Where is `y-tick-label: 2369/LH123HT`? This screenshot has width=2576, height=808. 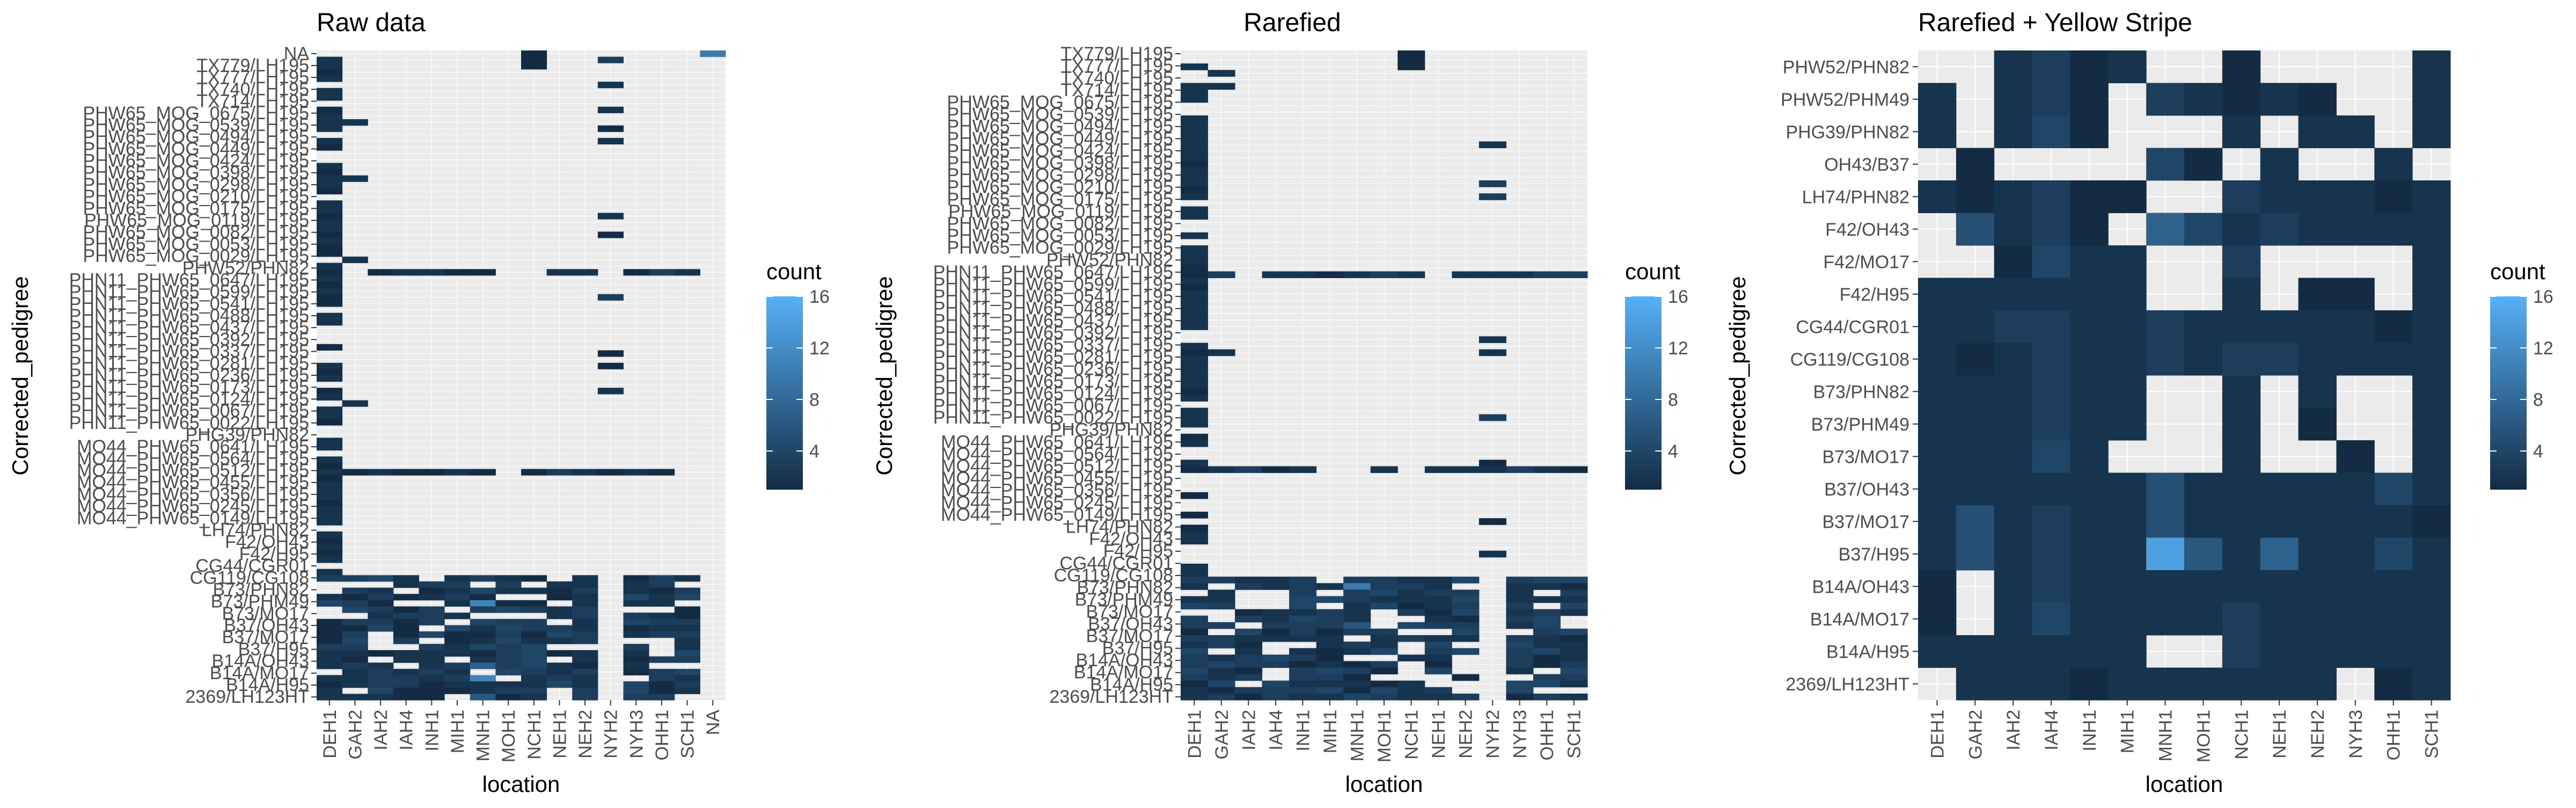
y-tick-label: 2369/LH123HT is located at coordinates (247, 697).